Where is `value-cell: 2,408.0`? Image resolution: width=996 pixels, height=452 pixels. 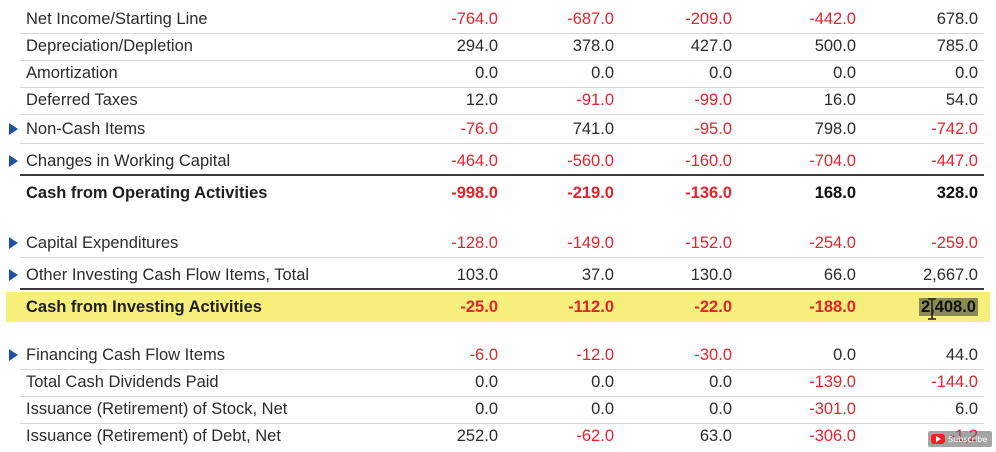
value-cell: 2,408.0 is located at coordinates (923, 307).